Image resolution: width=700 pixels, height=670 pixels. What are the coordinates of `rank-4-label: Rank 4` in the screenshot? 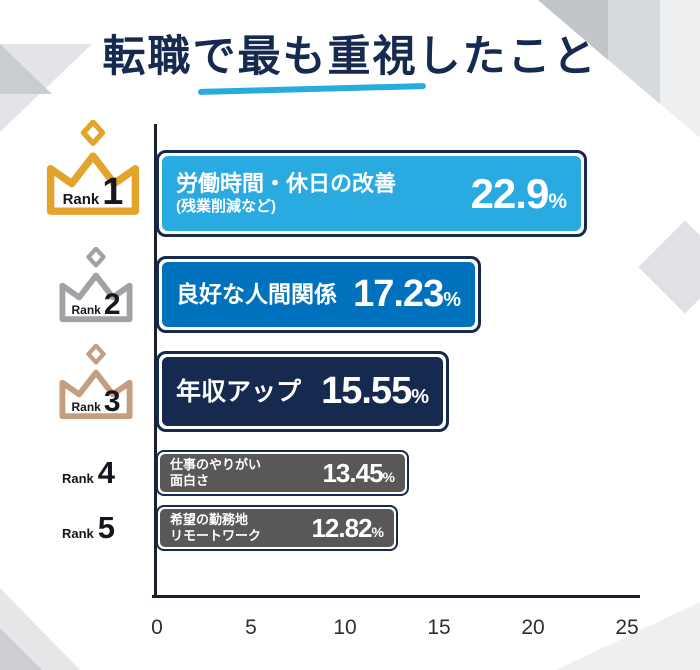 It's located at (88, 472).